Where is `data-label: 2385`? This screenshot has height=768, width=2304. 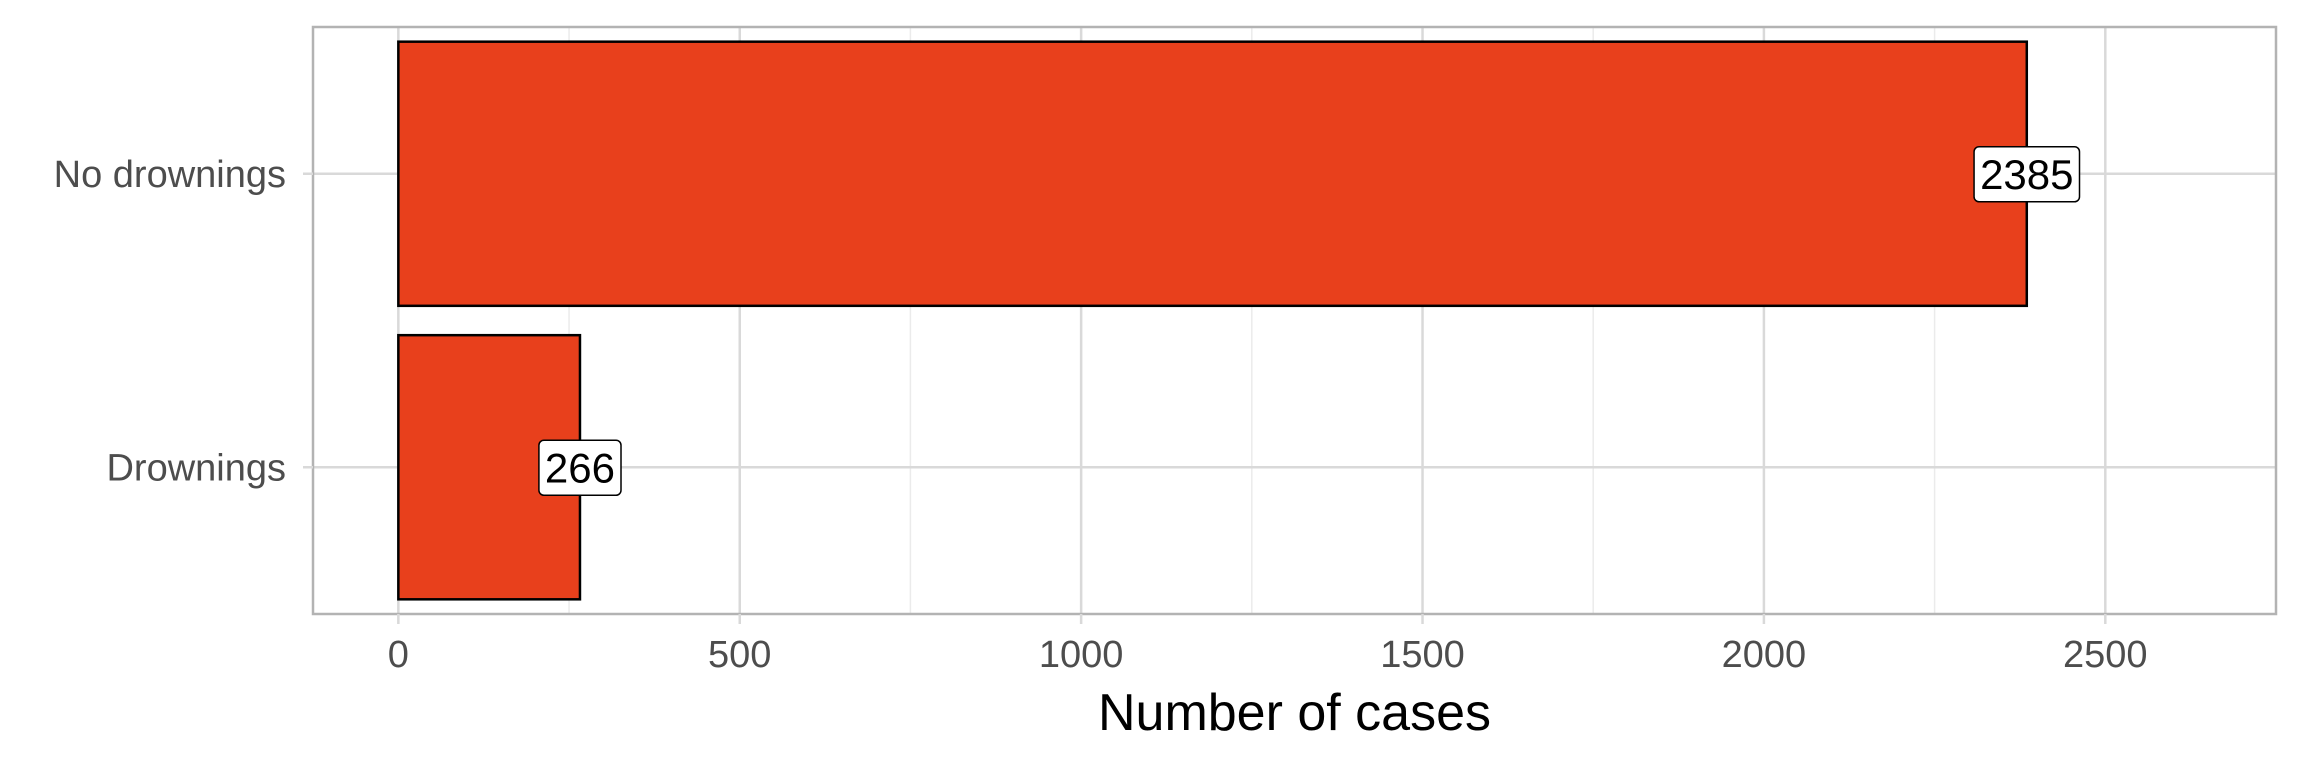
data-label: 2385 is located at coordinates (2027, 174).